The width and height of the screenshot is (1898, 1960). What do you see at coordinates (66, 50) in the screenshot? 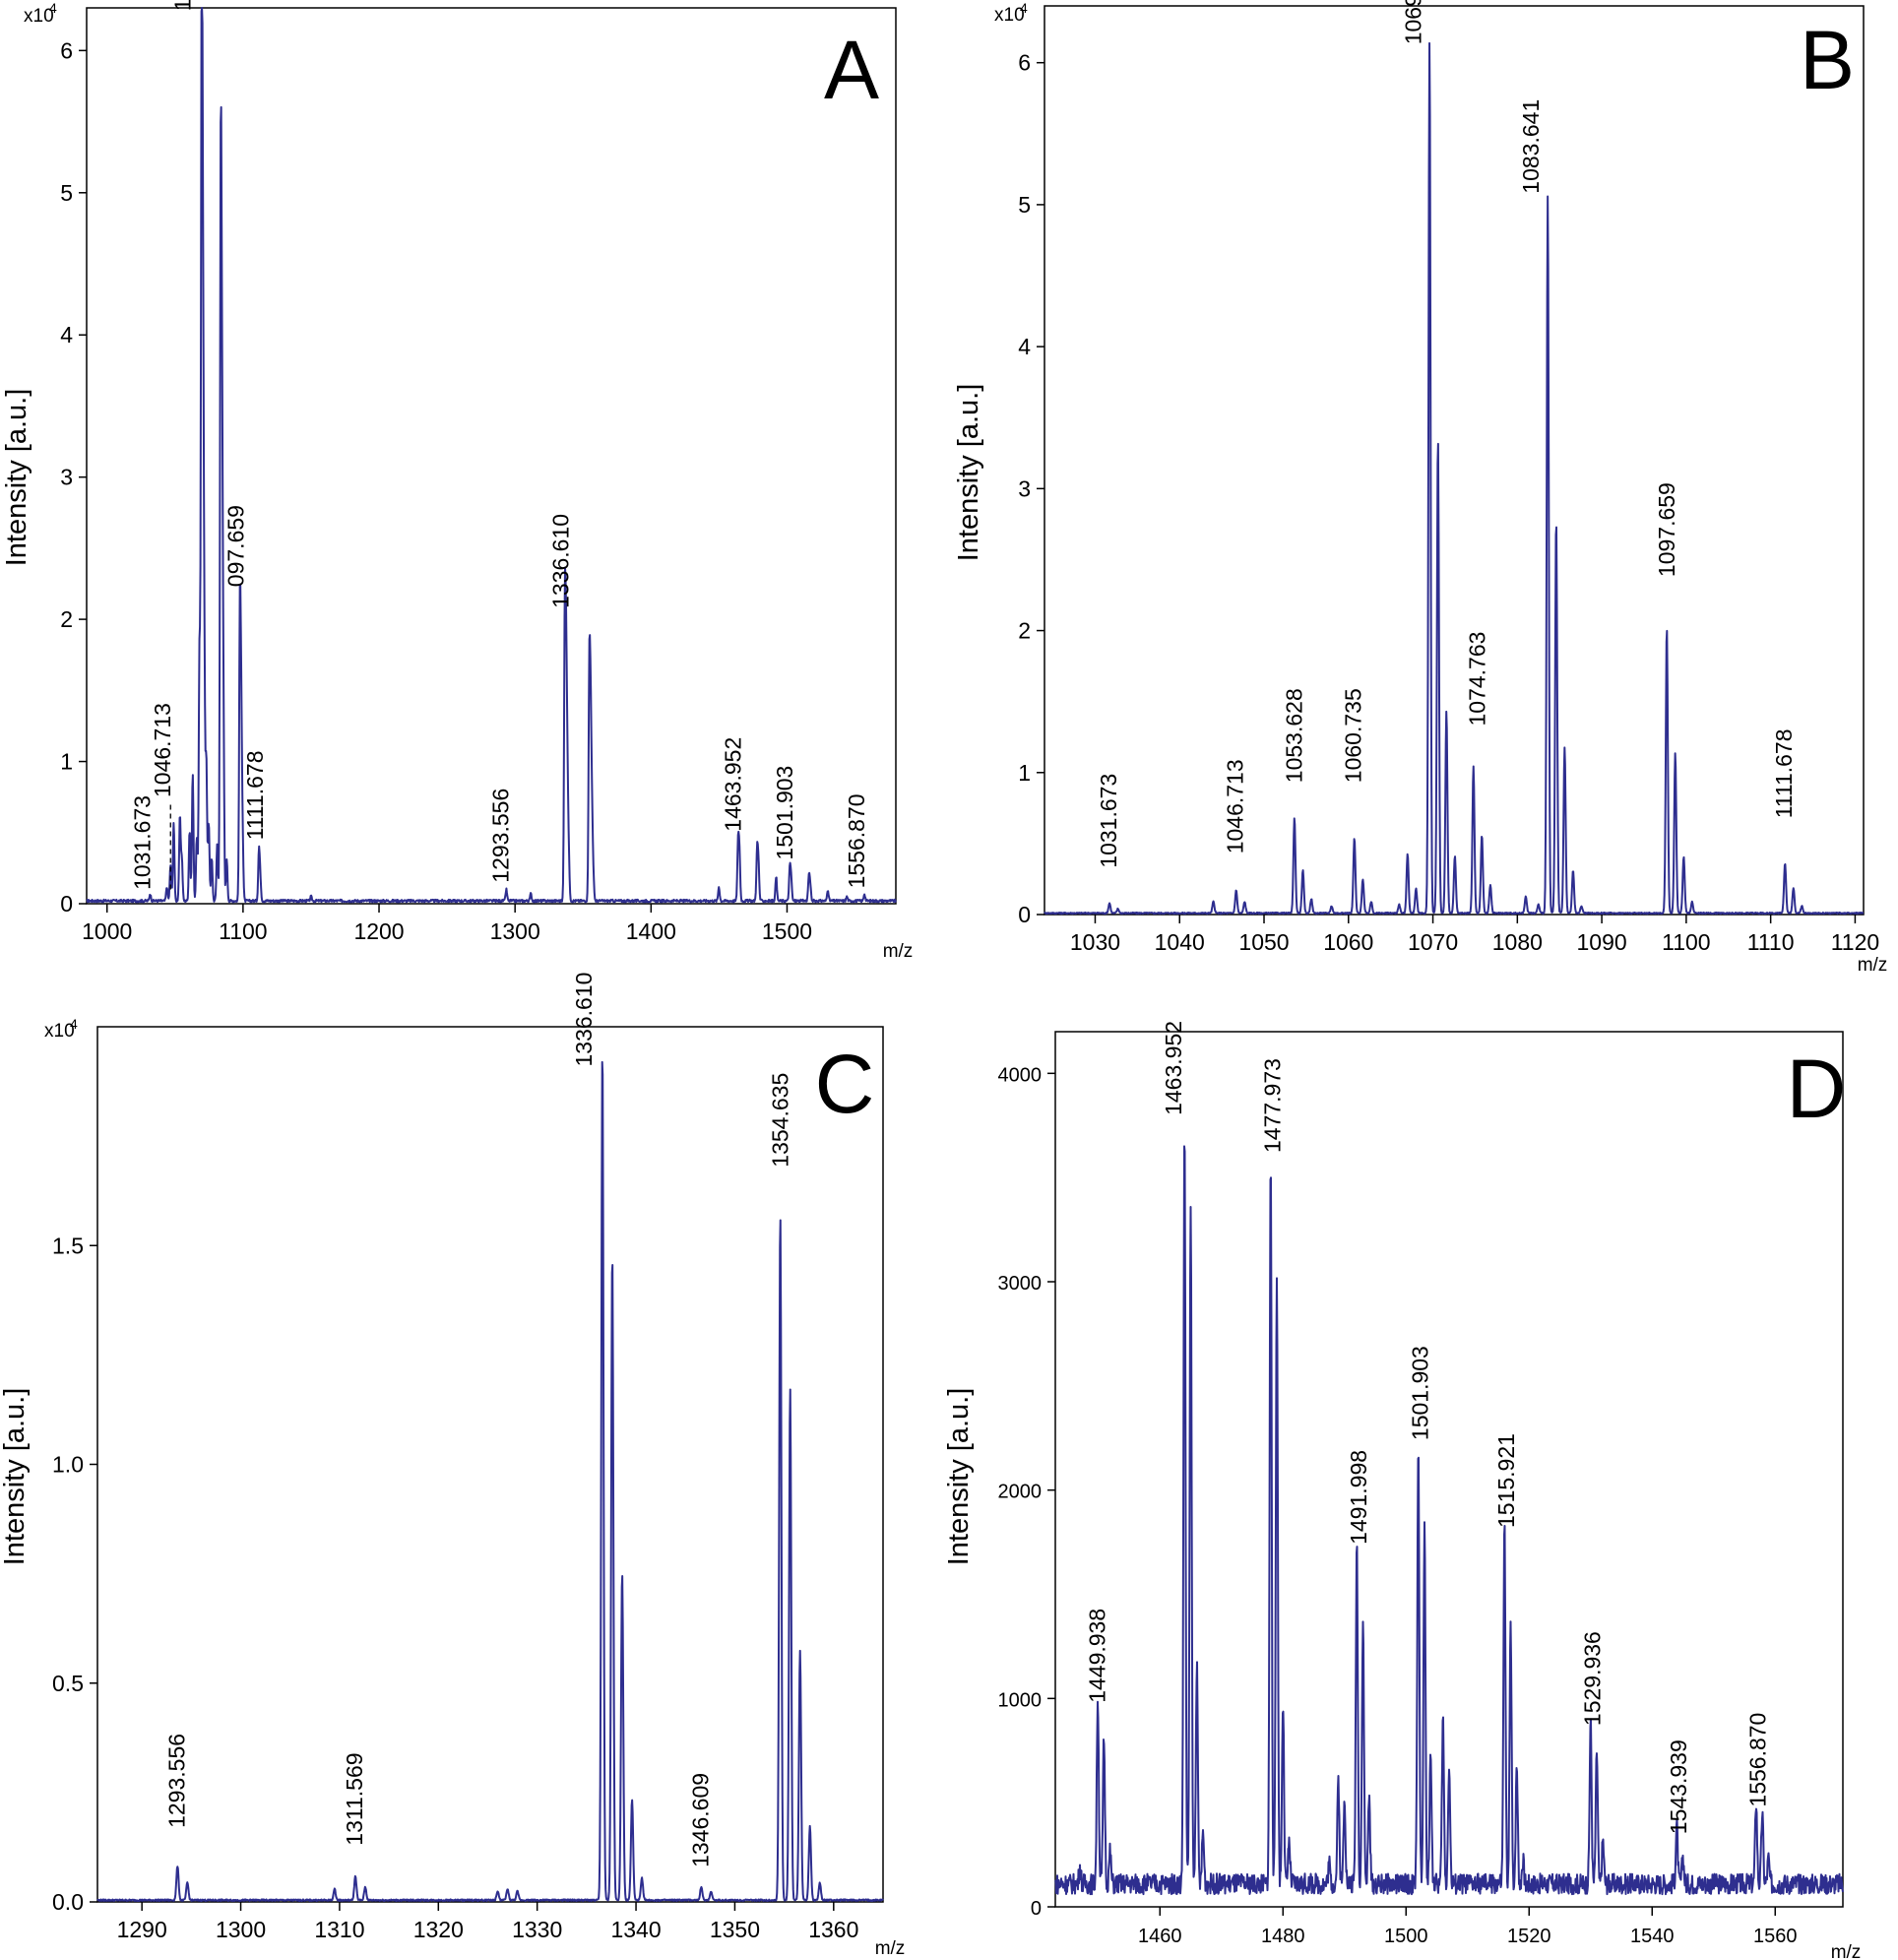
I see `panel-a-ytick-label: 6` at bounding box center [66, 50].